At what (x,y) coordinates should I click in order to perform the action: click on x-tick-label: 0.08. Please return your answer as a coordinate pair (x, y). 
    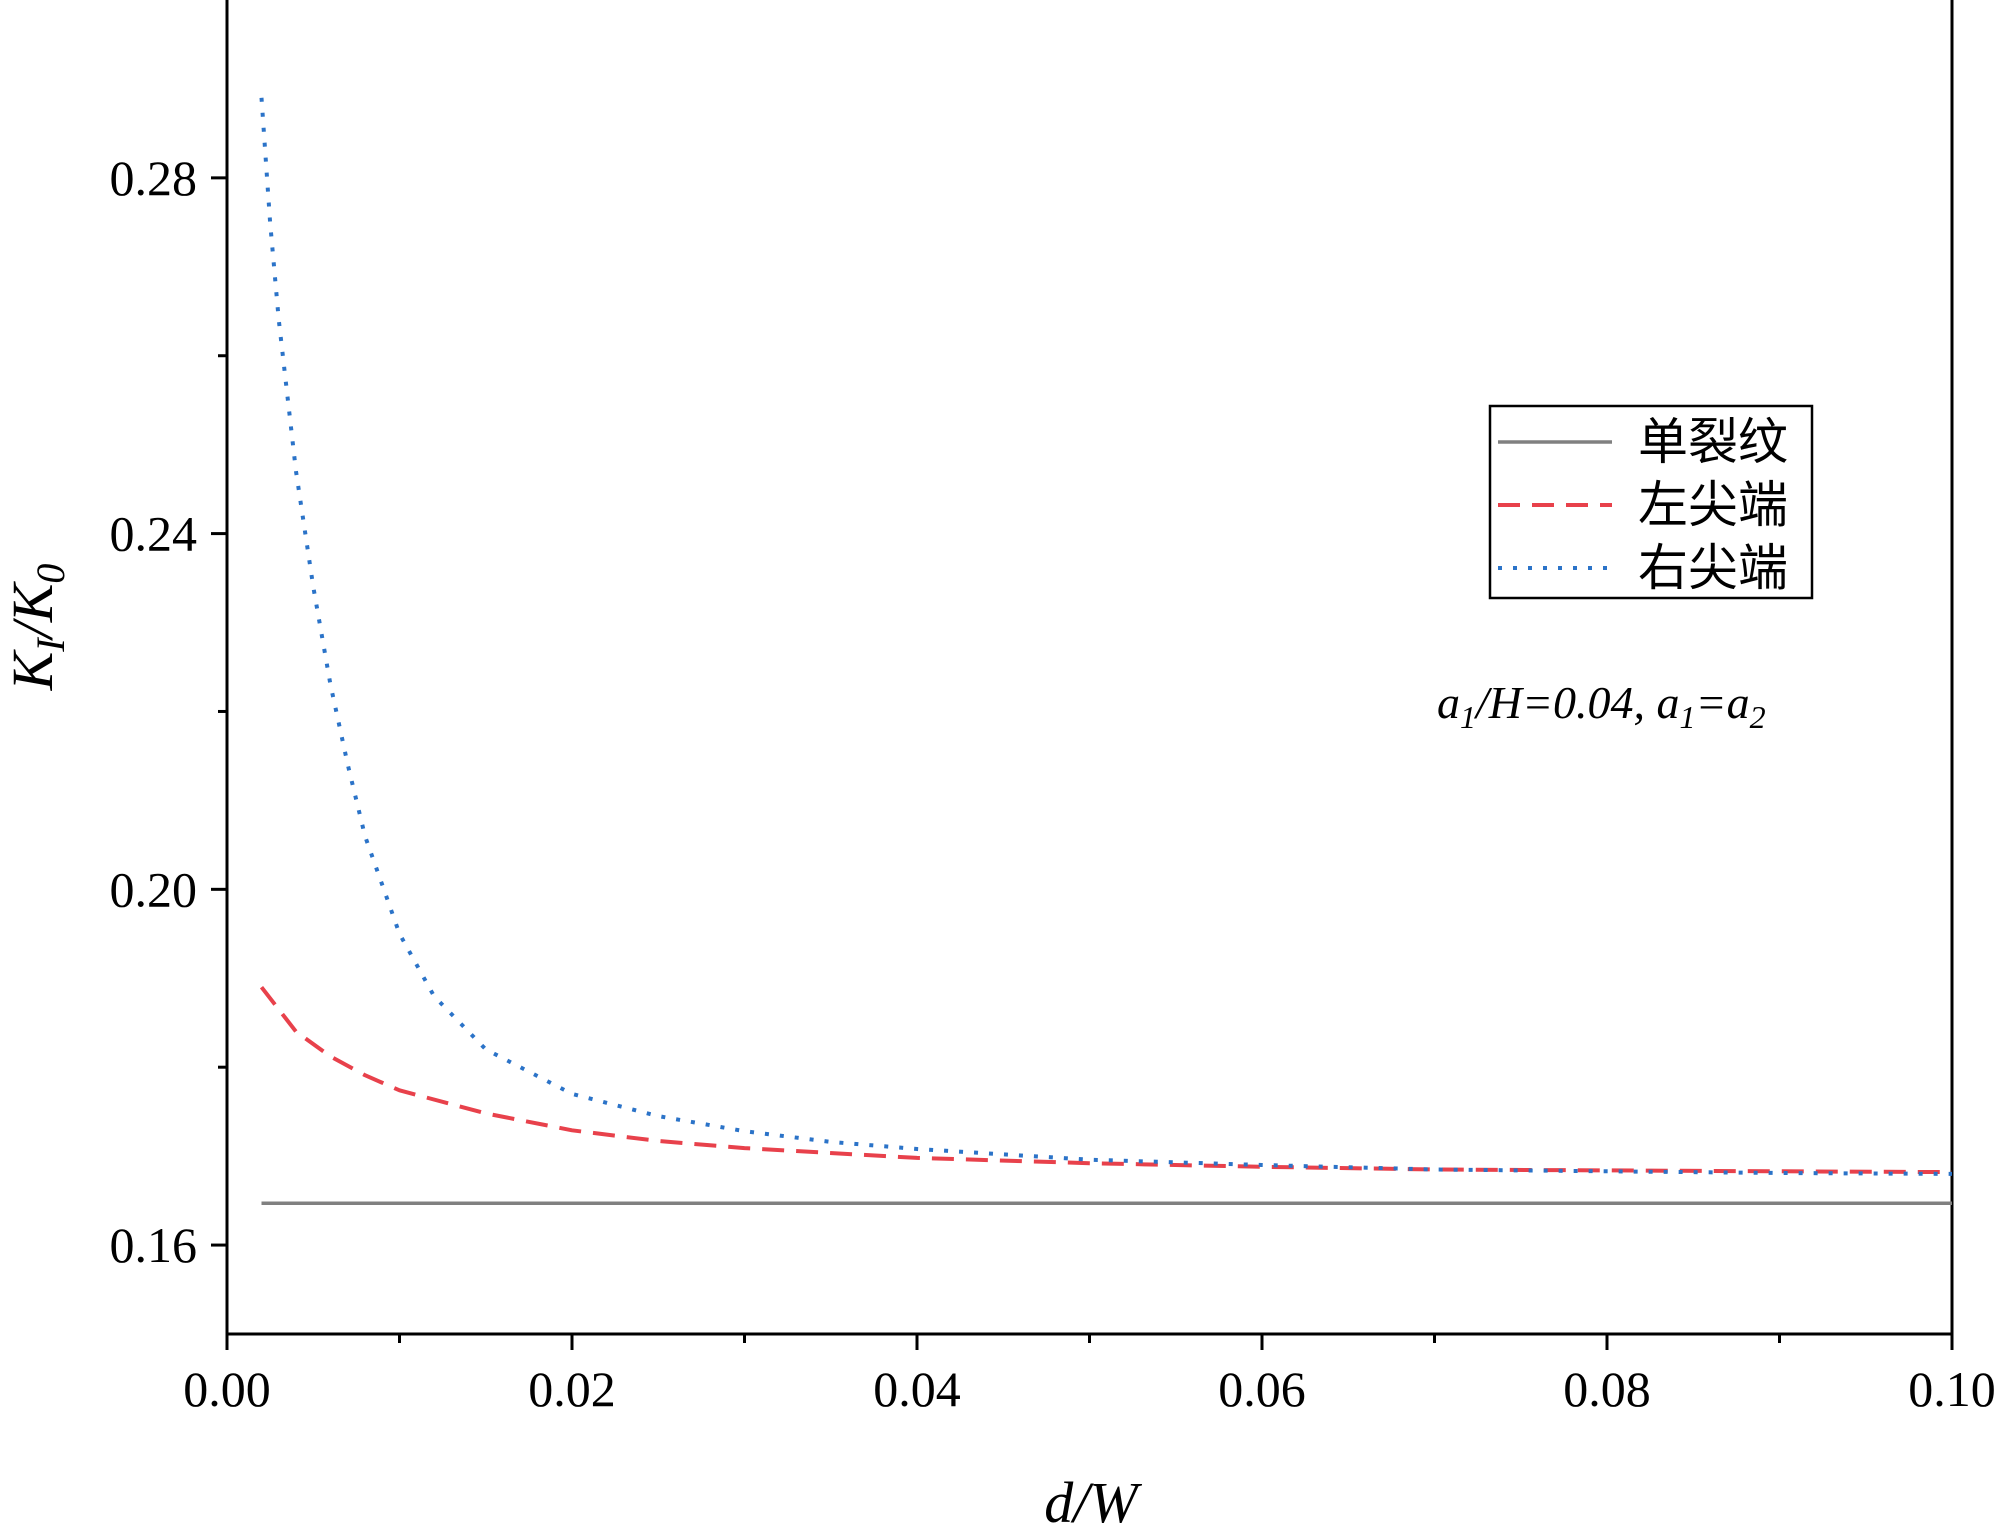
    Looking at the image, I should click on (1607, 1389).